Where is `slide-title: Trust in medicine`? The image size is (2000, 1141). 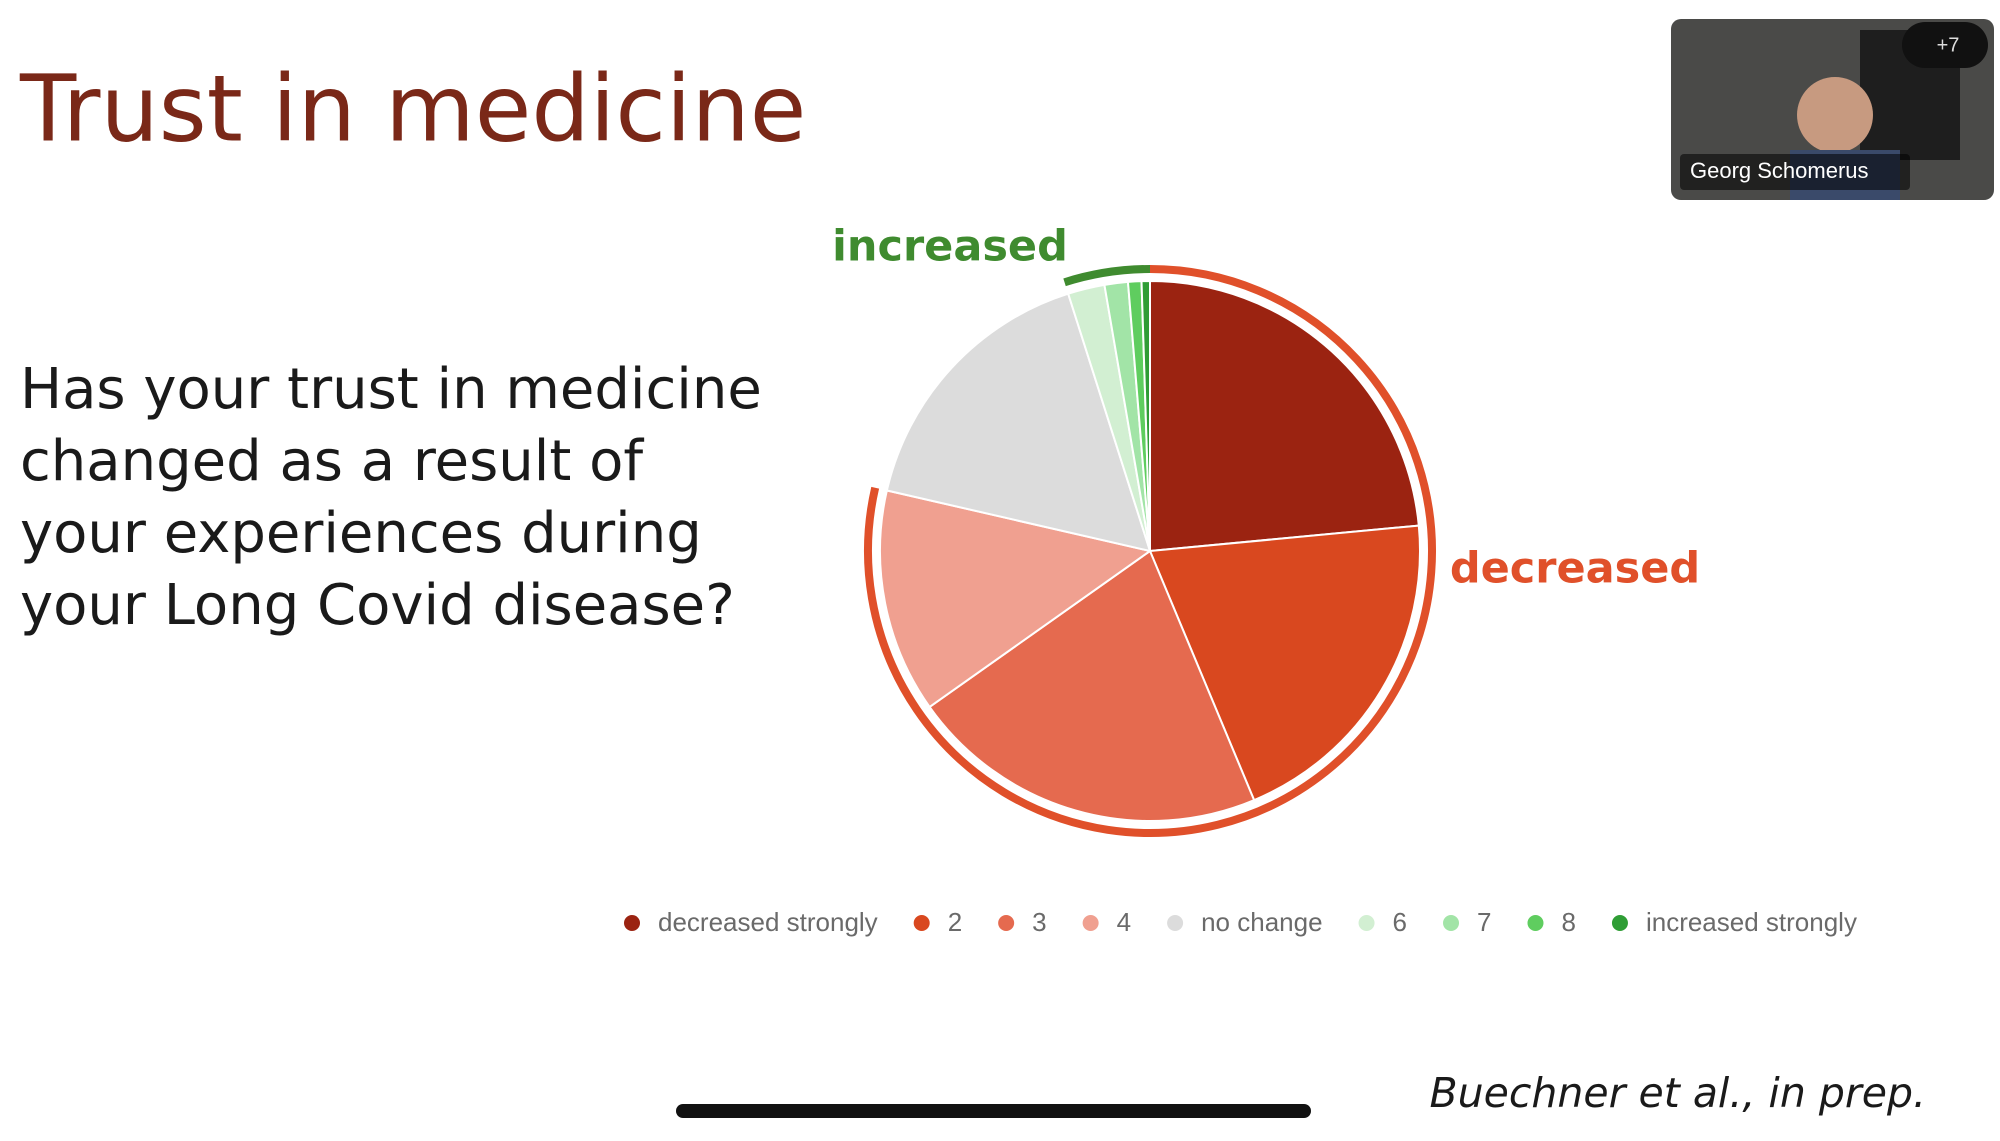 slide-title: Trust in medicine is located at coordinates (412, 108).